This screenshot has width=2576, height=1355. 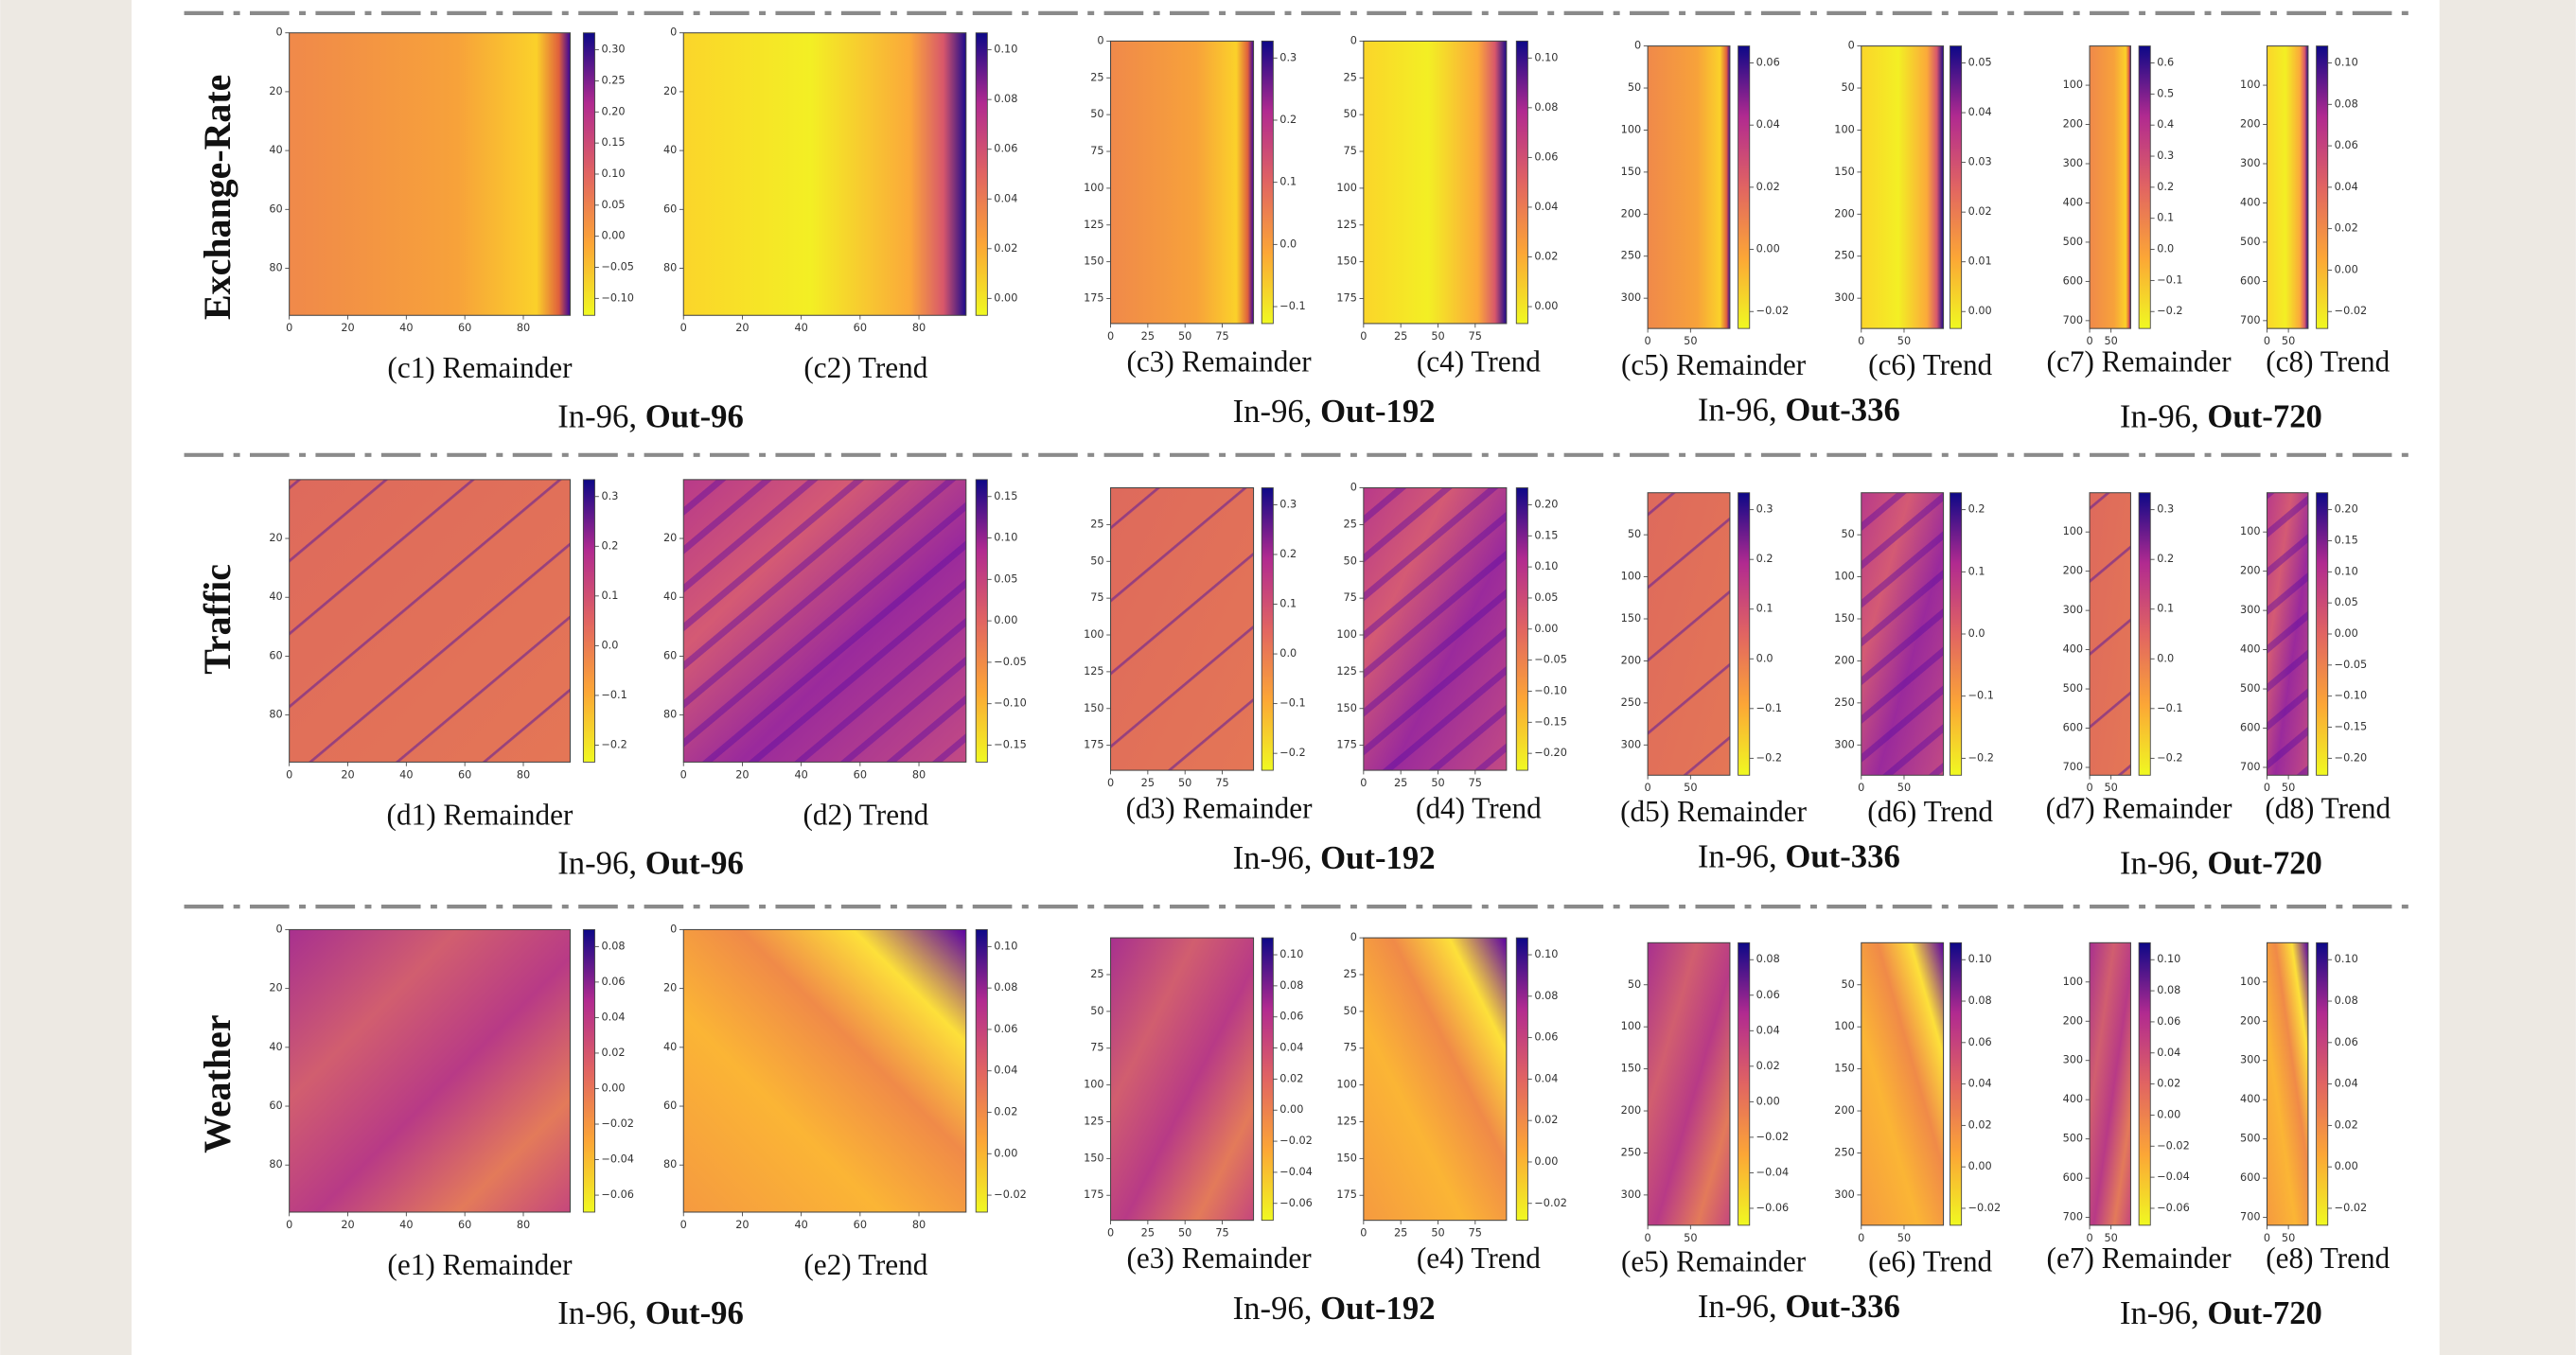 What do you see at coordinates (1764, 509) in the screenshot?
I see `colorbar-tick-label: 0.3` at bounding box center [1764, 509].